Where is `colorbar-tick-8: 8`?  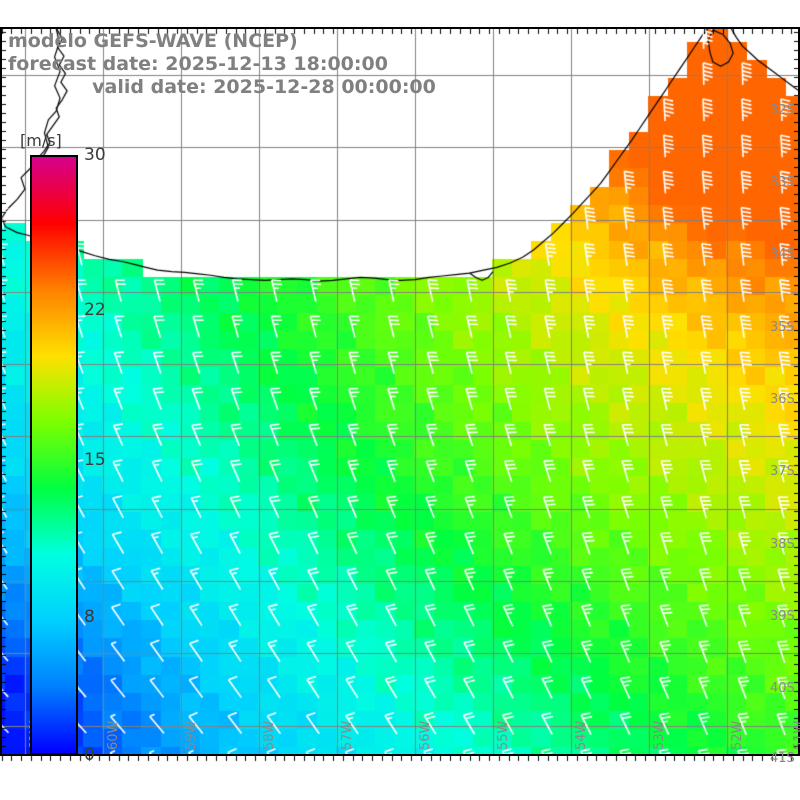
colorbar-tick-8: 8 is located at coordinates (89, 617).